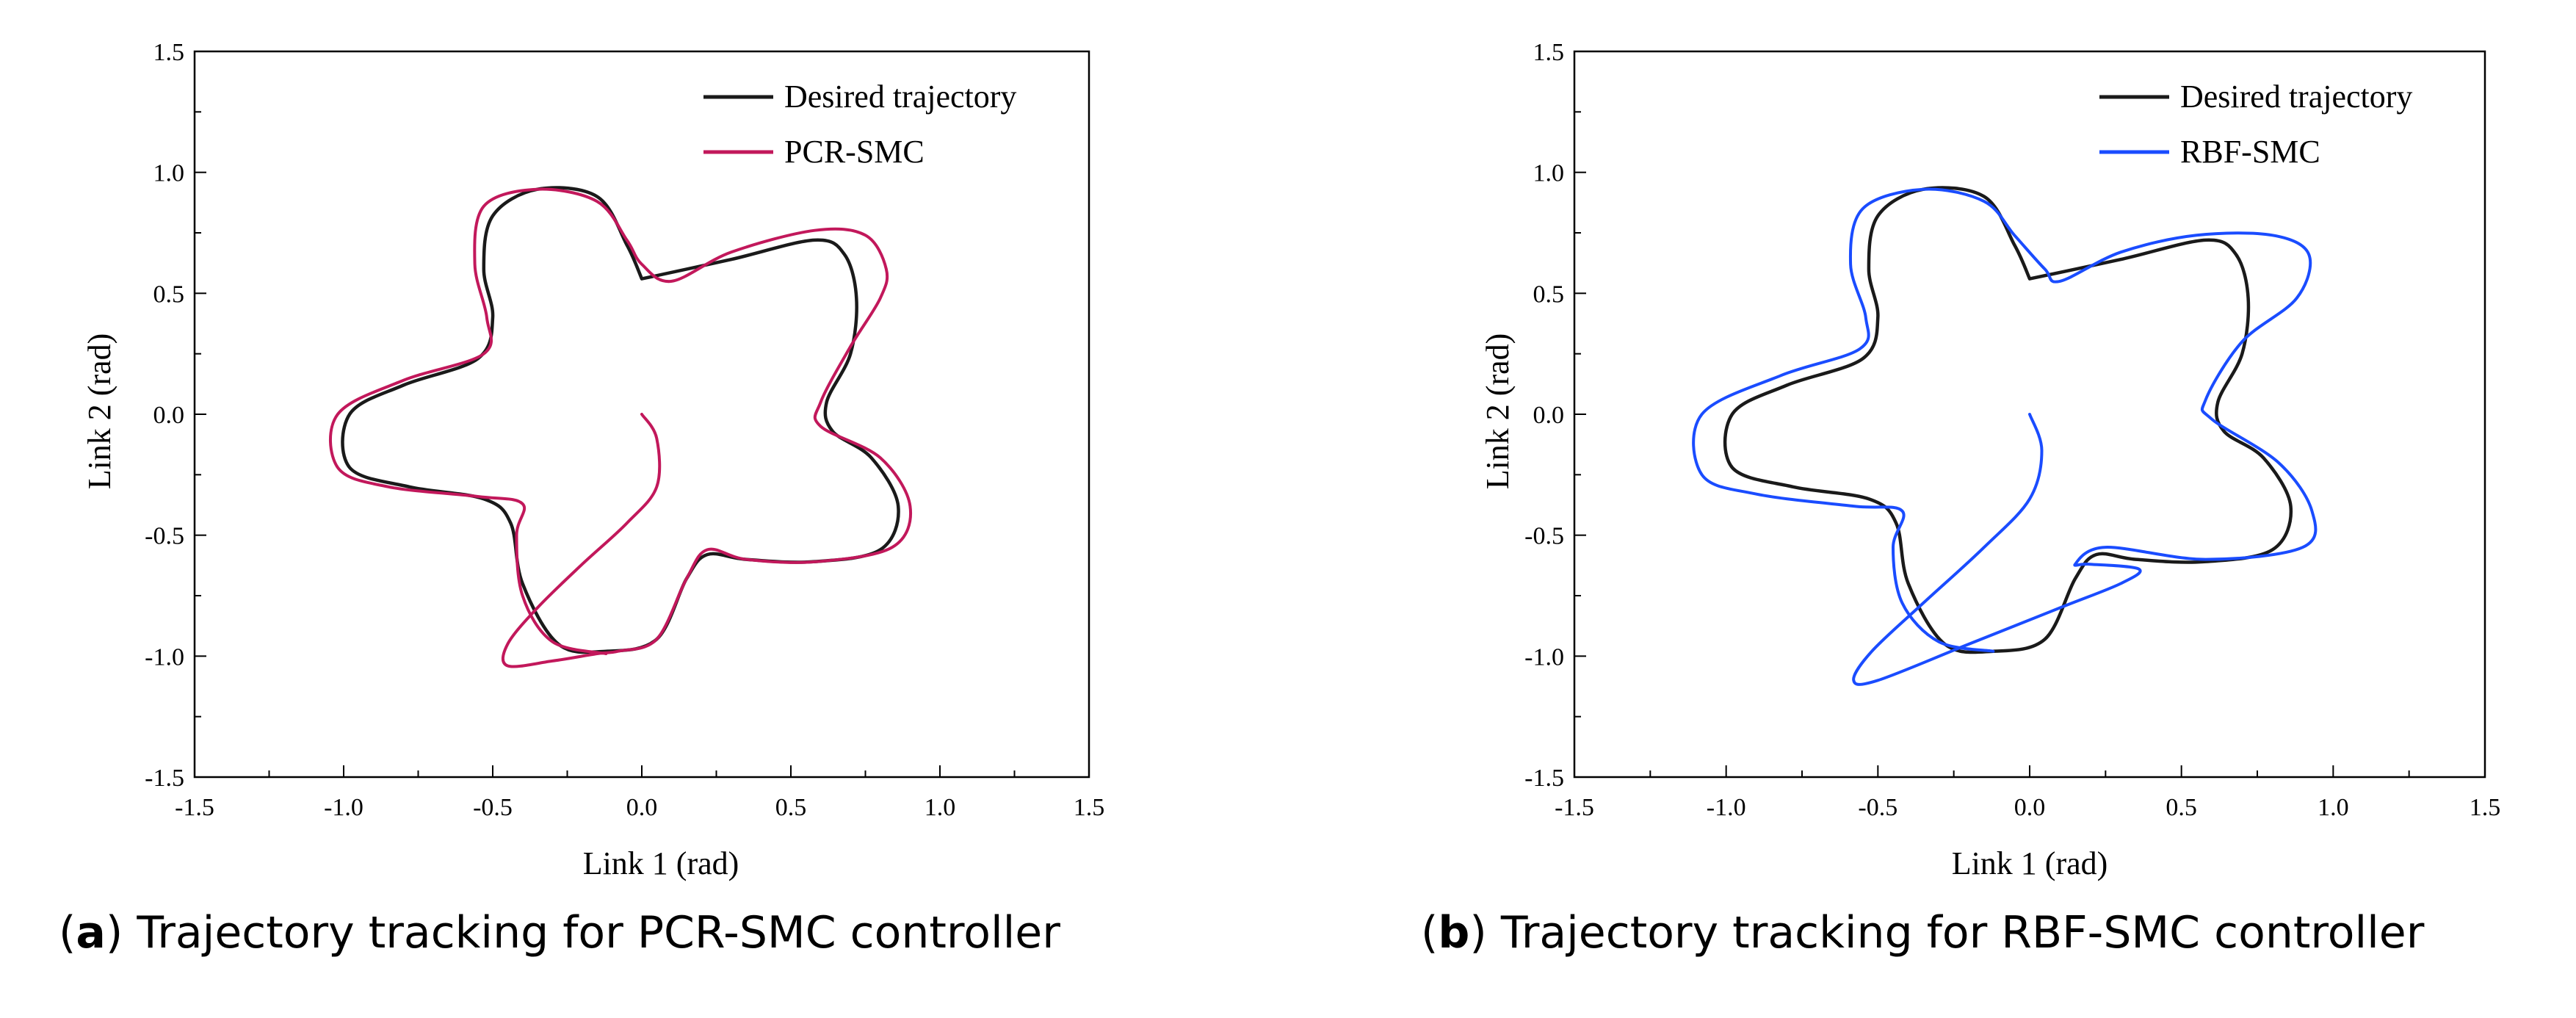  What do you see at coordinates (2008, 420) in the screenshot?
I see `series-line-desired` at bounding box center [2008, 420].